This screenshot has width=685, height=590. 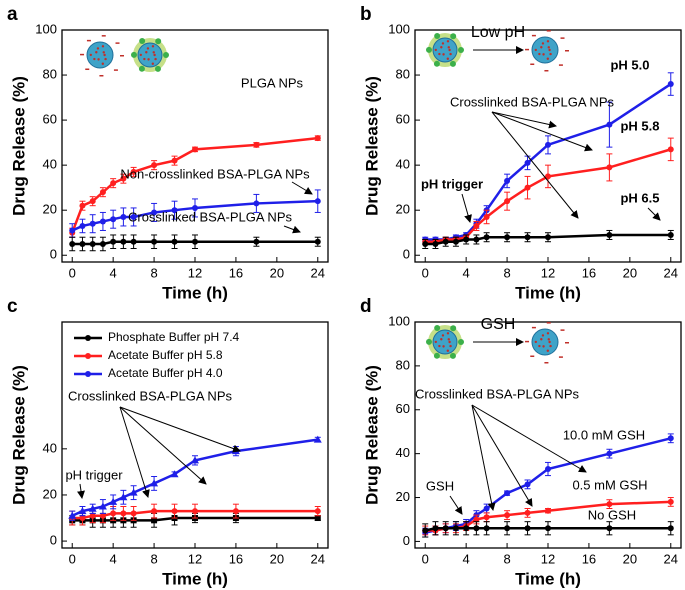 What do you see at coordinates (366, 306) in the screenshot?
I see `panel-label: d` at bounding box center [366, 306].